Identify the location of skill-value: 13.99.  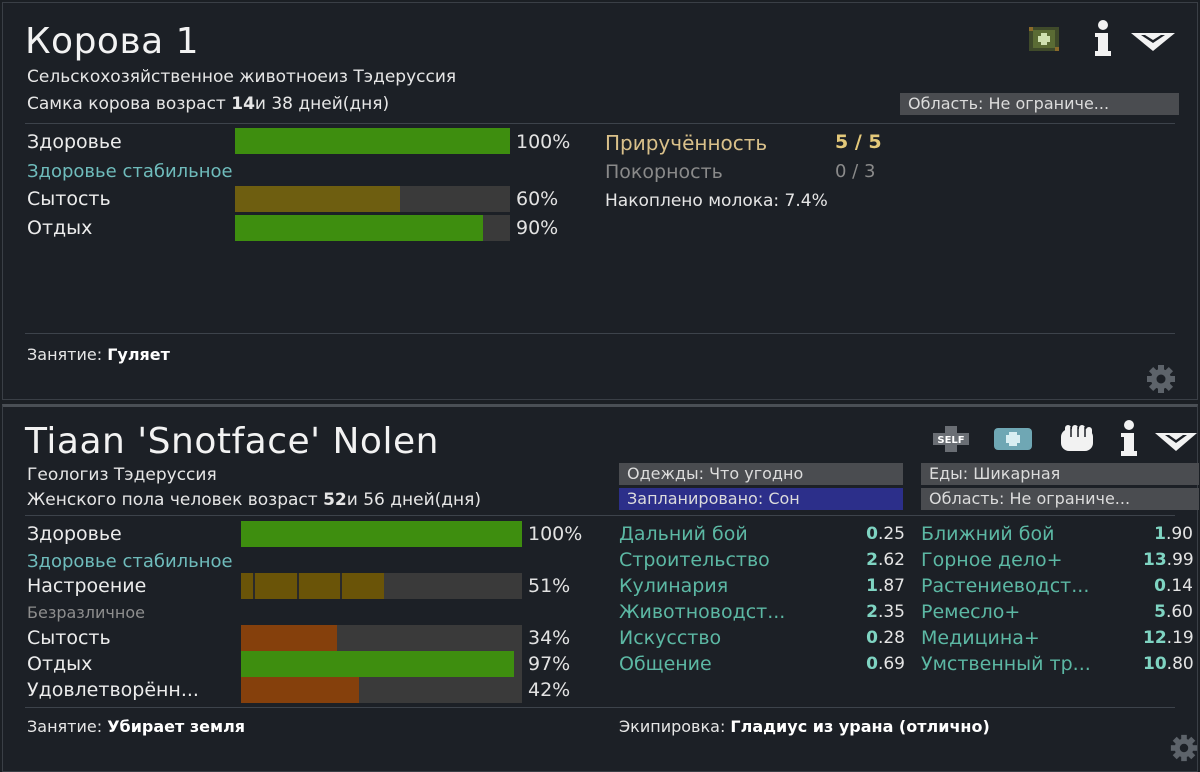
(1168, 560).